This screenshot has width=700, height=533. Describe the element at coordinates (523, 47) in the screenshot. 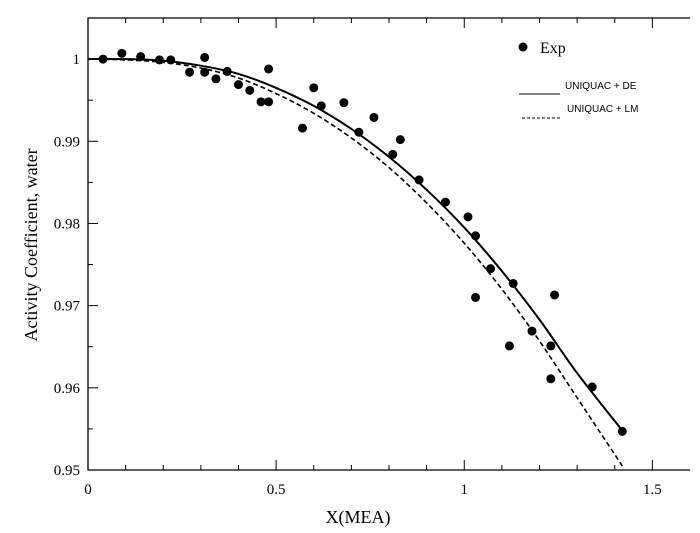

I see `legend-exp-marker` at that location.